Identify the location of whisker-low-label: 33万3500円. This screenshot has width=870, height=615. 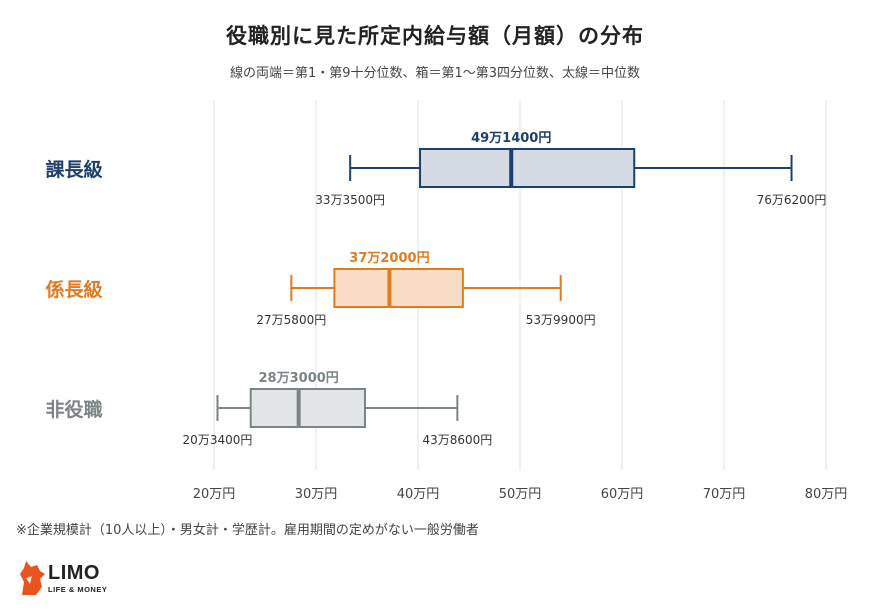
(350, 200).